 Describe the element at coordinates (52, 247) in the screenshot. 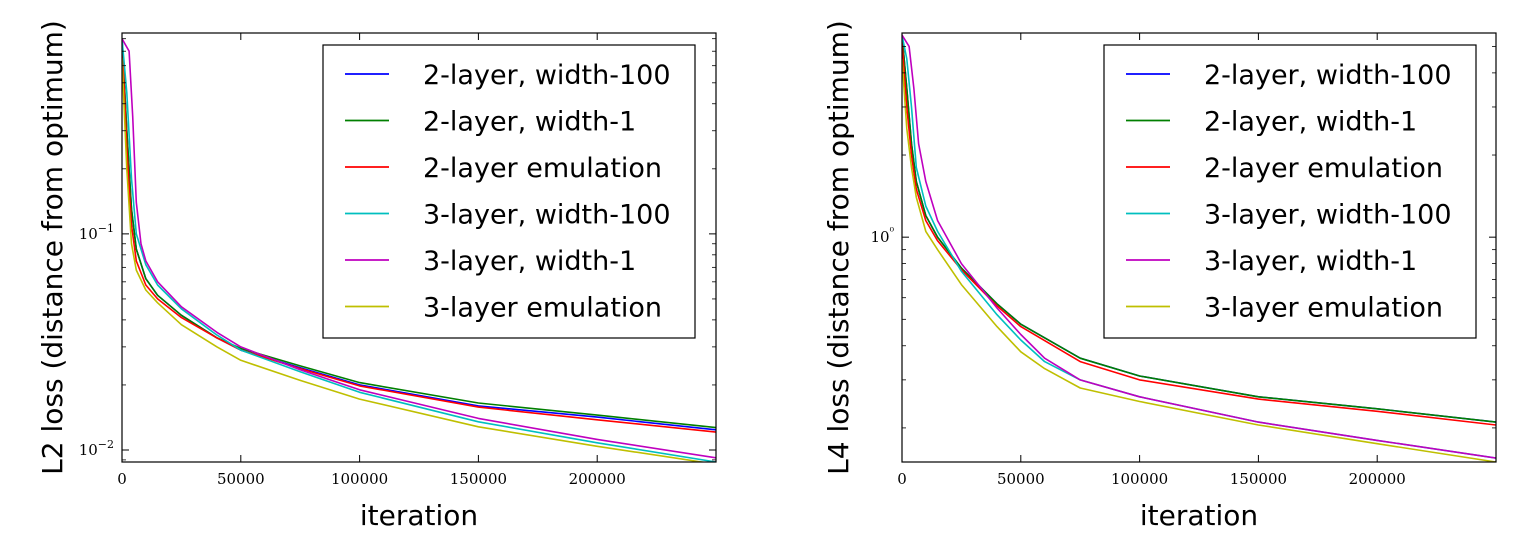

I see `y-axis-label: L2 loss (distance from optimum)` at that location.